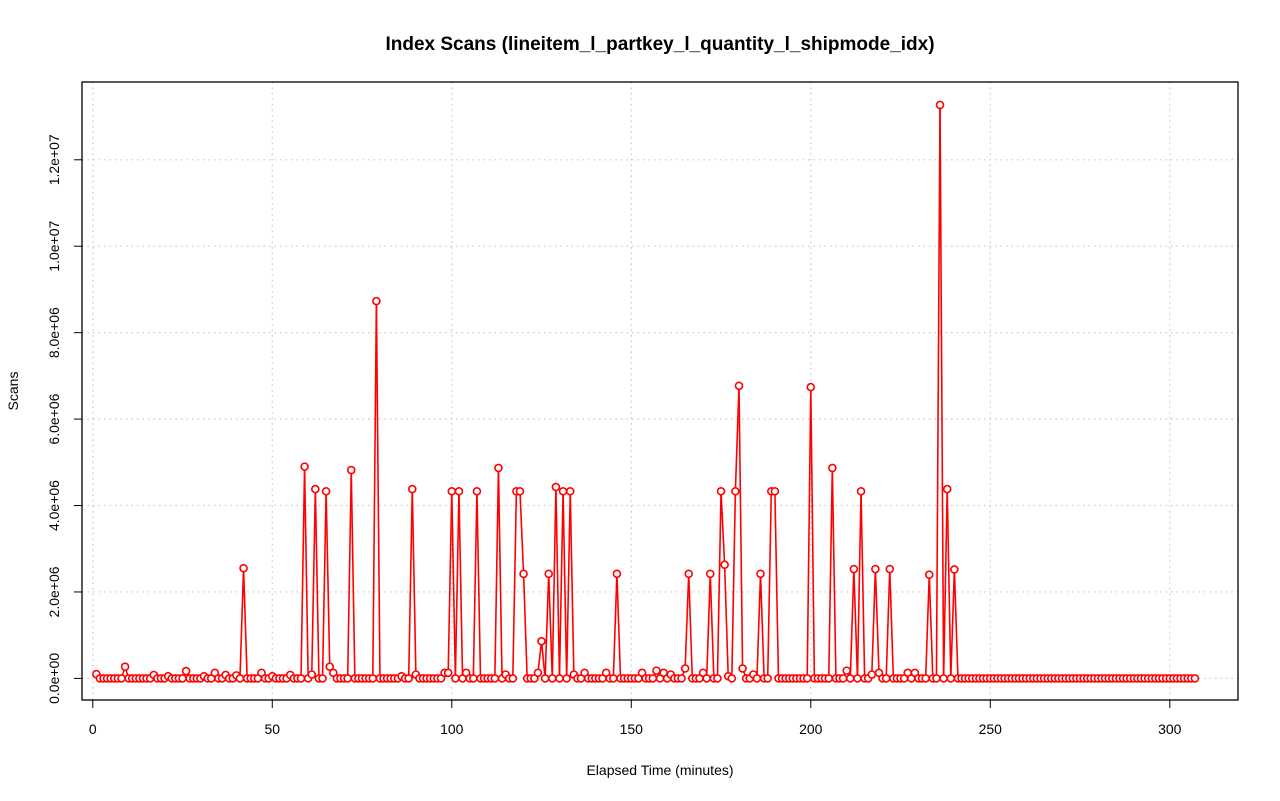 The image size is (1280, 801). I want to click on y-tick-label: 1.0e+07, so click(54, 246).